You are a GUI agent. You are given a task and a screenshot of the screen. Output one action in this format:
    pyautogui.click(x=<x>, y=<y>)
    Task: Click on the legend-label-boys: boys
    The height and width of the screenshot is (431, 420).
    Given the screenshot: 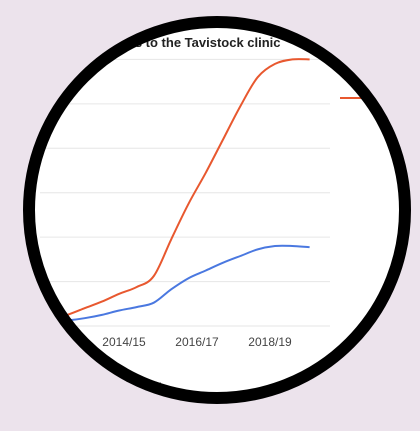 What is the action you would take?
    pyautogui.click(x=385, y=75)
    